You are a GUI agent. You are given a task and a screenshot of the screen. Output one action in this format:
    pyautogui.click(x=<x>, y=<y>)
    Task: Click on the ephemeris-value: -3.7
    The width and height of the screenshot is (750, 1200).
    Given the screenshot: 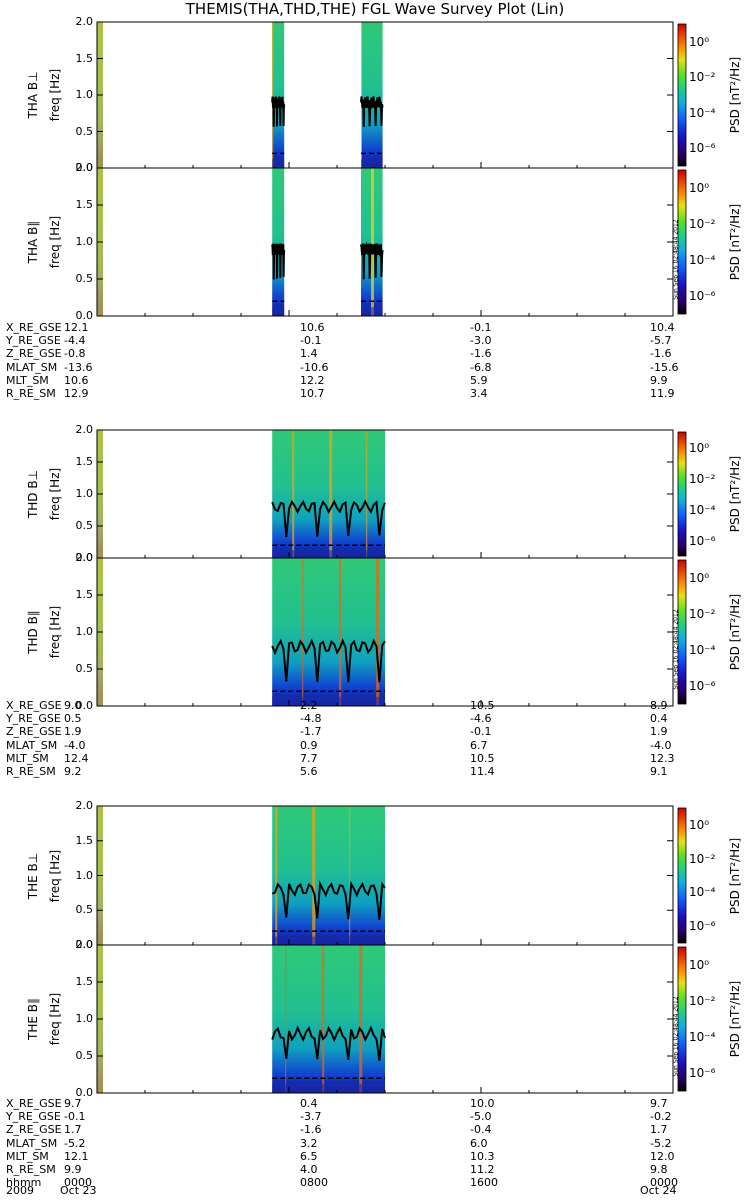 What is the action you would take?
    pyautogui.click(x=311, y=1117)
    